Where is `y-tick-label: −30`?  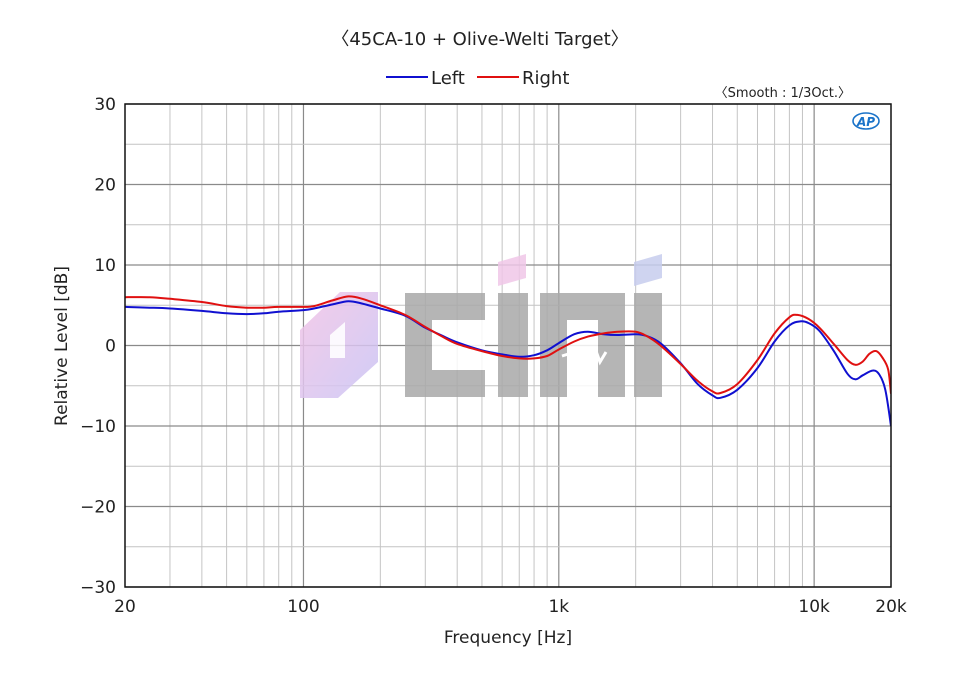 y-tick-label: −30 is located at coordinates (98, 588).